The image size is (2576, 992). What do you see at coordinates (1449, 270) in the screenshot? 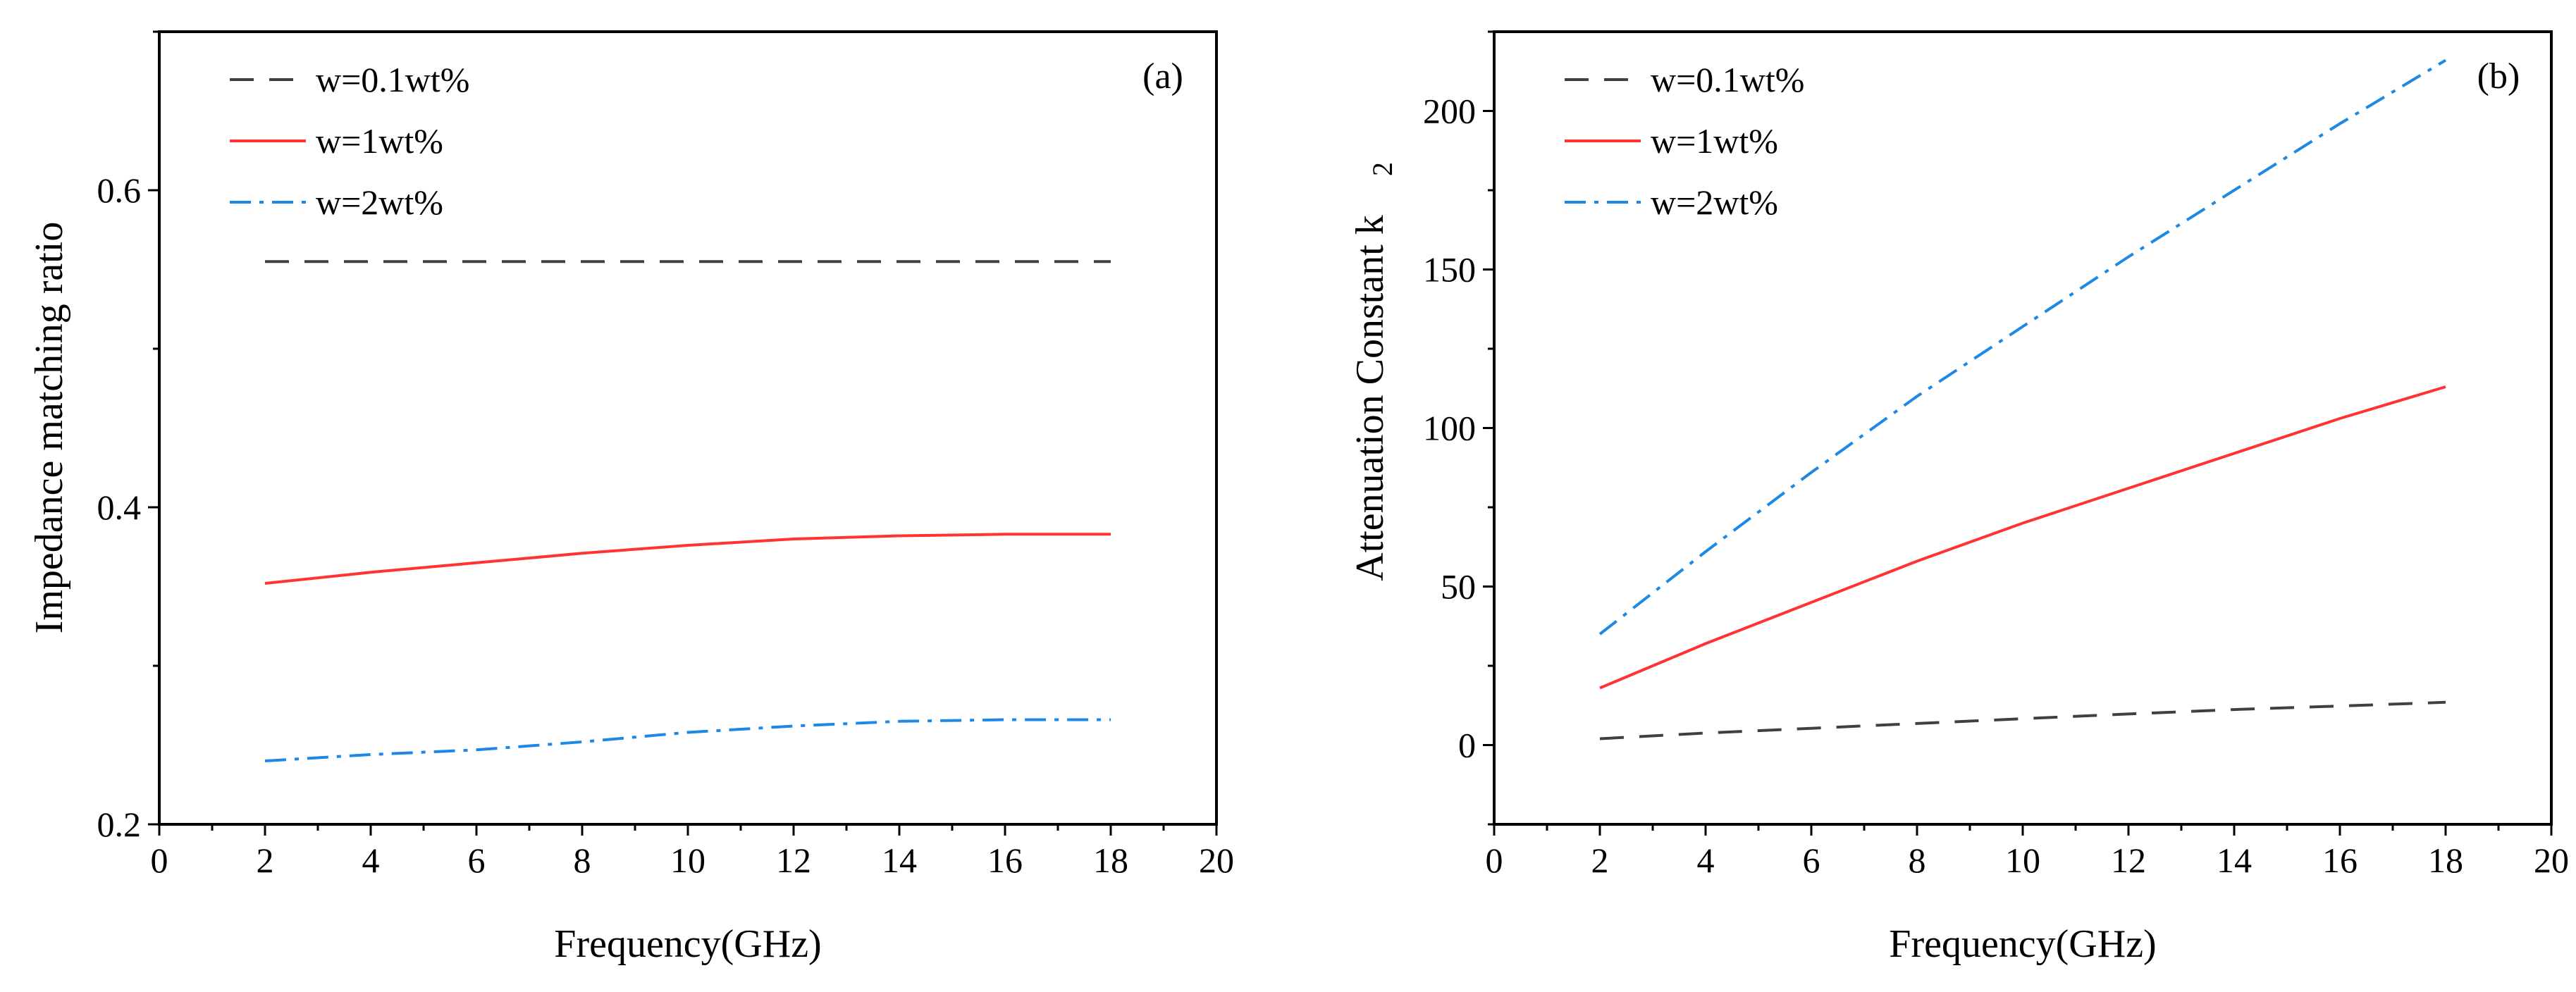
I see `y-tick-label: 150` at bounding box center [1449, 270].